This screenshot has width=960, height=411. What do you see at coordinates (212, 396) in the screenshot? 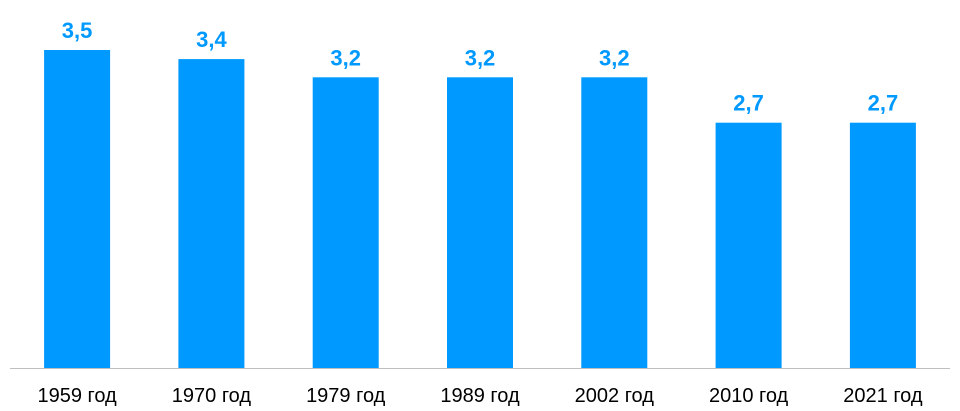
I see `x-tick-label: 1970 год` at bounding box center [212, 396].